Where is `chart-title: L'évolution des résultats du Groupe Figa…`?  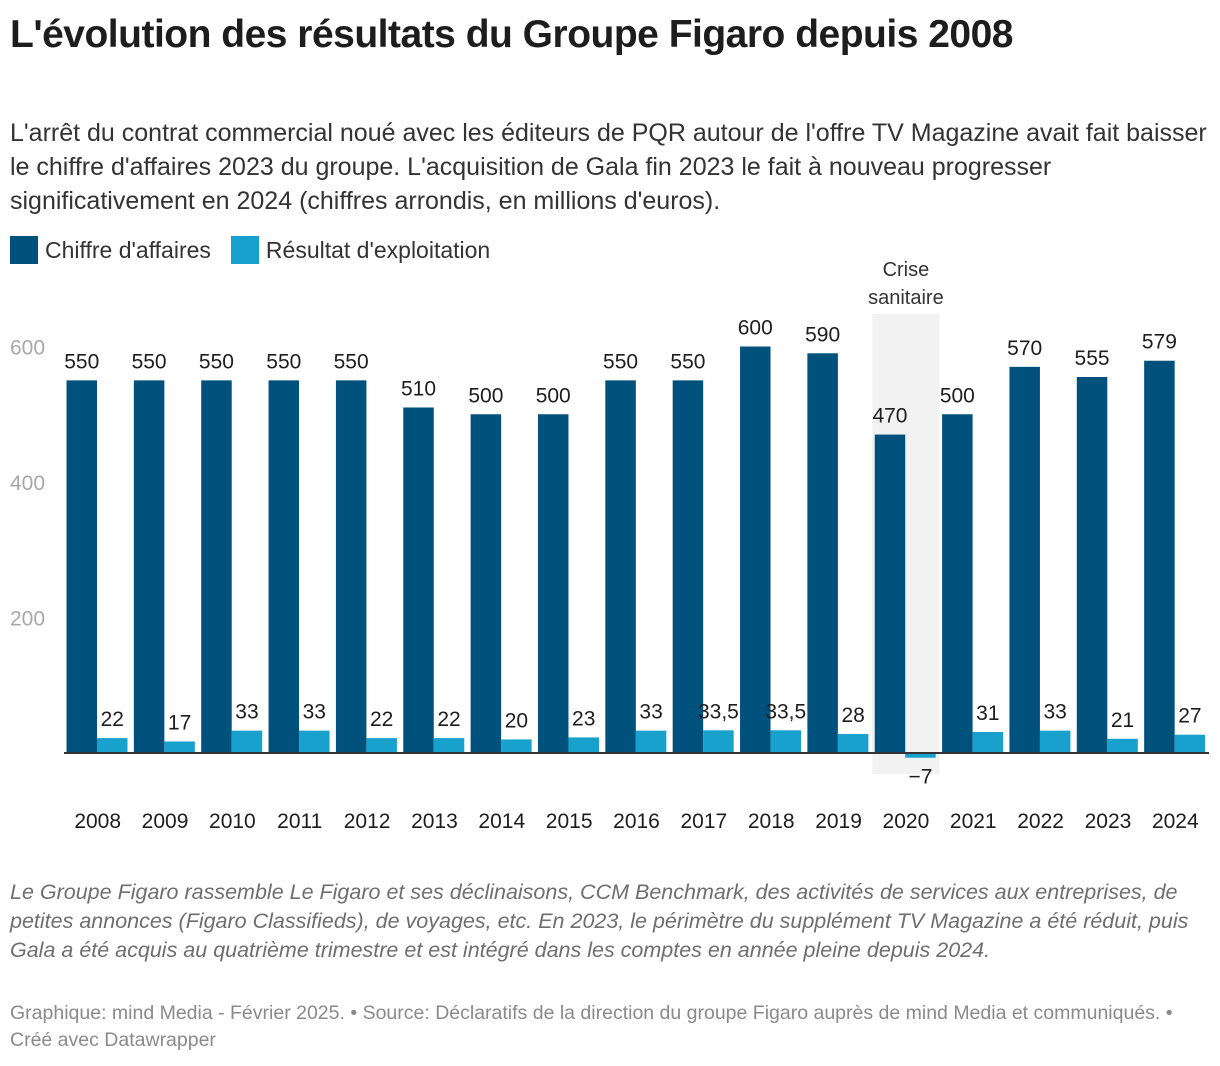 chart-title: L'évolution des résultats du Groupe Figa… is located at coordinates (511, 34).